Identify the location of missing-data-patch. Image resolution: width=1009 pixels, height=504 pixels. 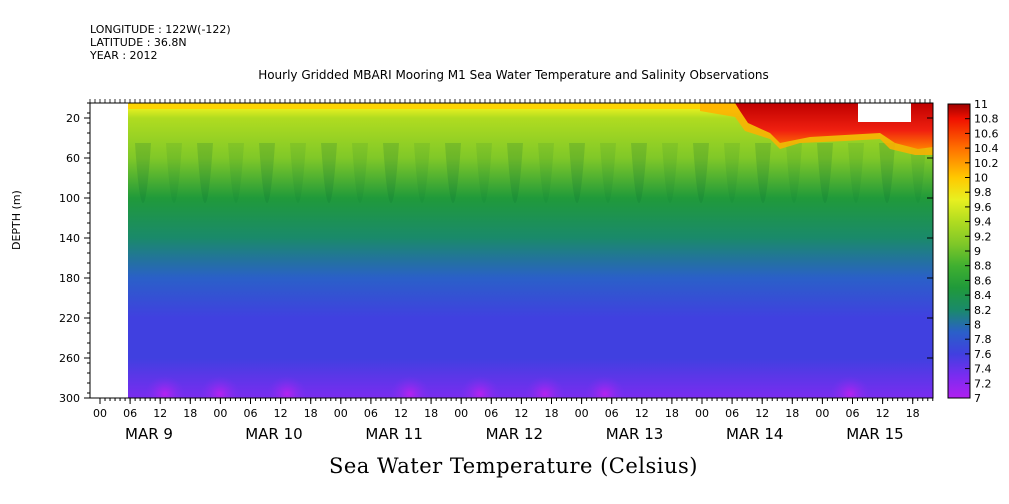
(884, 112).